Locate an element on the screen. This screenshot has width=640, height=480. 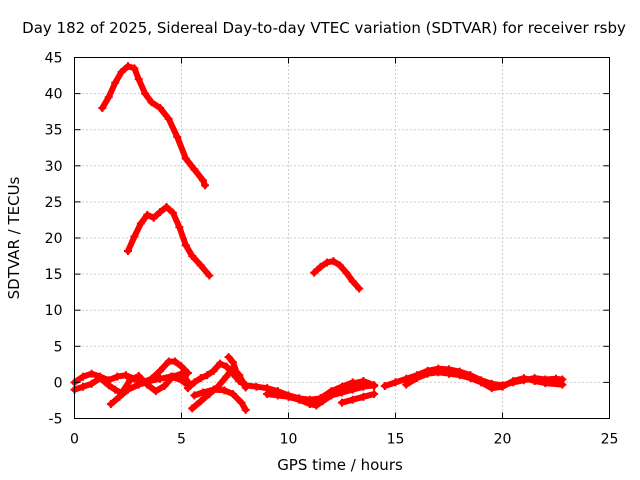
y-tick-label: 10 is located at coordinates (54, 311).